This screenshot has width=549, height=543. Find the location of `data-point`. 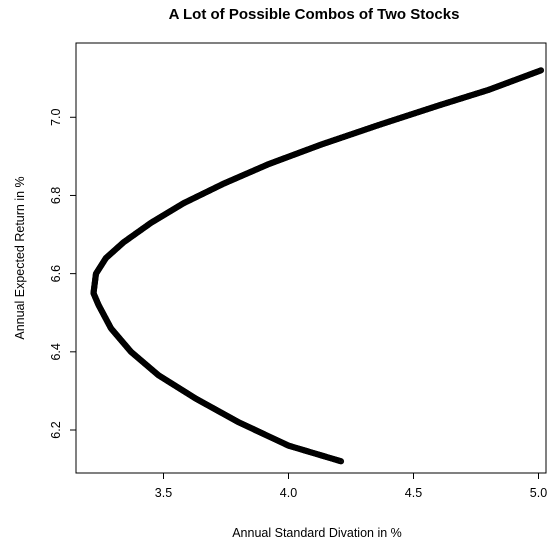

data-point is located at coordinates (541, 70).